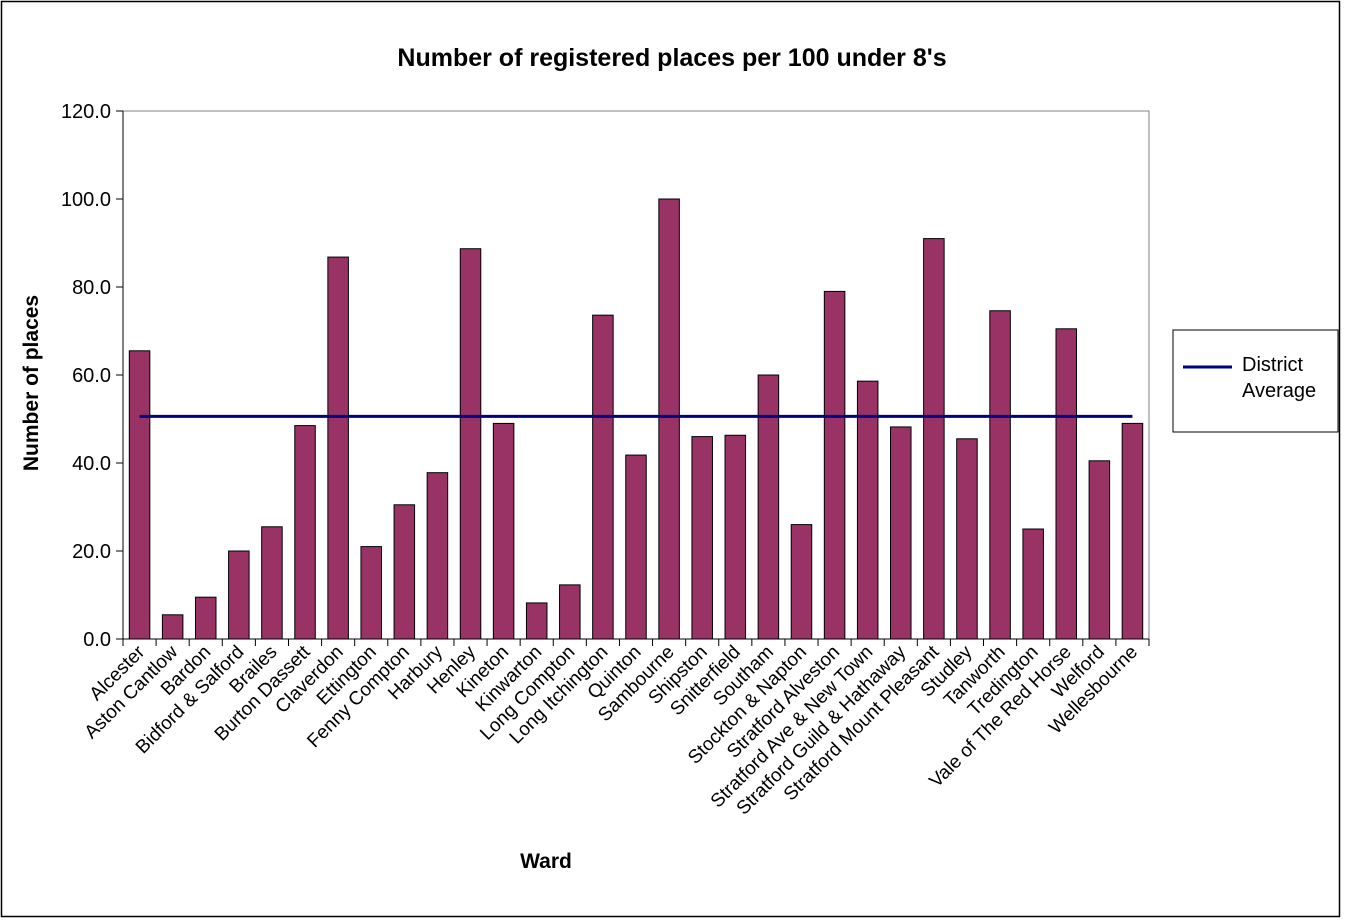  I want to click on y-tick-label: 20.0, so click(91, 552).